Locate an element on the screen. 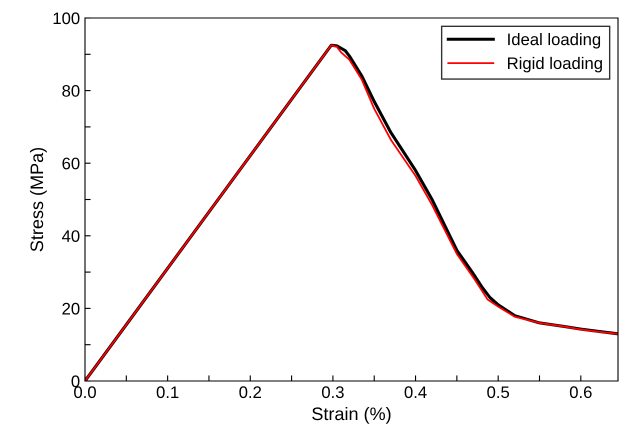 This screenshot has width=619, height=442. y-tick-label: 80 is located at coordinates (71, 91).